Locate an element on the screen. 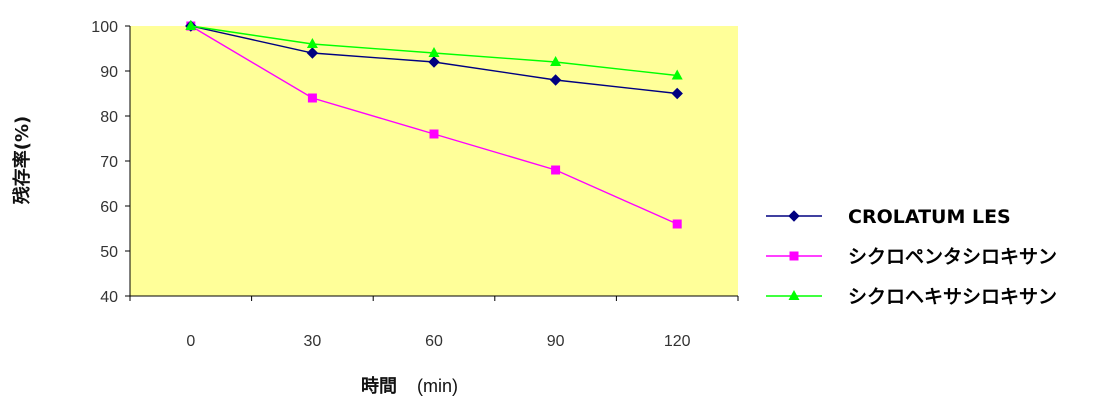 The image size is (1112, 414). x-tick-labels: 0 30 60 90 120 is located at coordinates (438, 341).